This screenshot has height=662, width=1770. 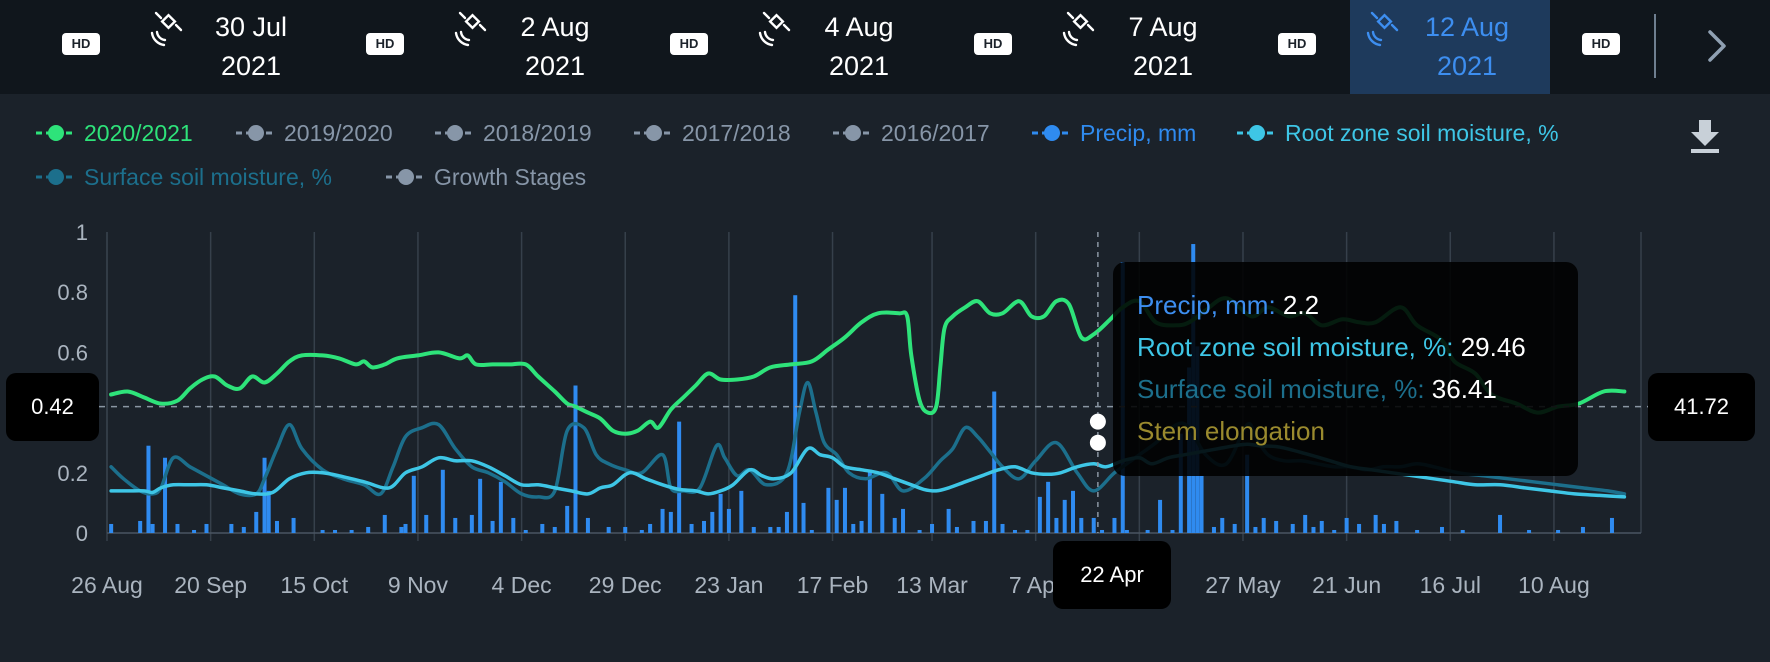 I want to click on crosshair-left-value: 0.42, so click(x=52, y=407).